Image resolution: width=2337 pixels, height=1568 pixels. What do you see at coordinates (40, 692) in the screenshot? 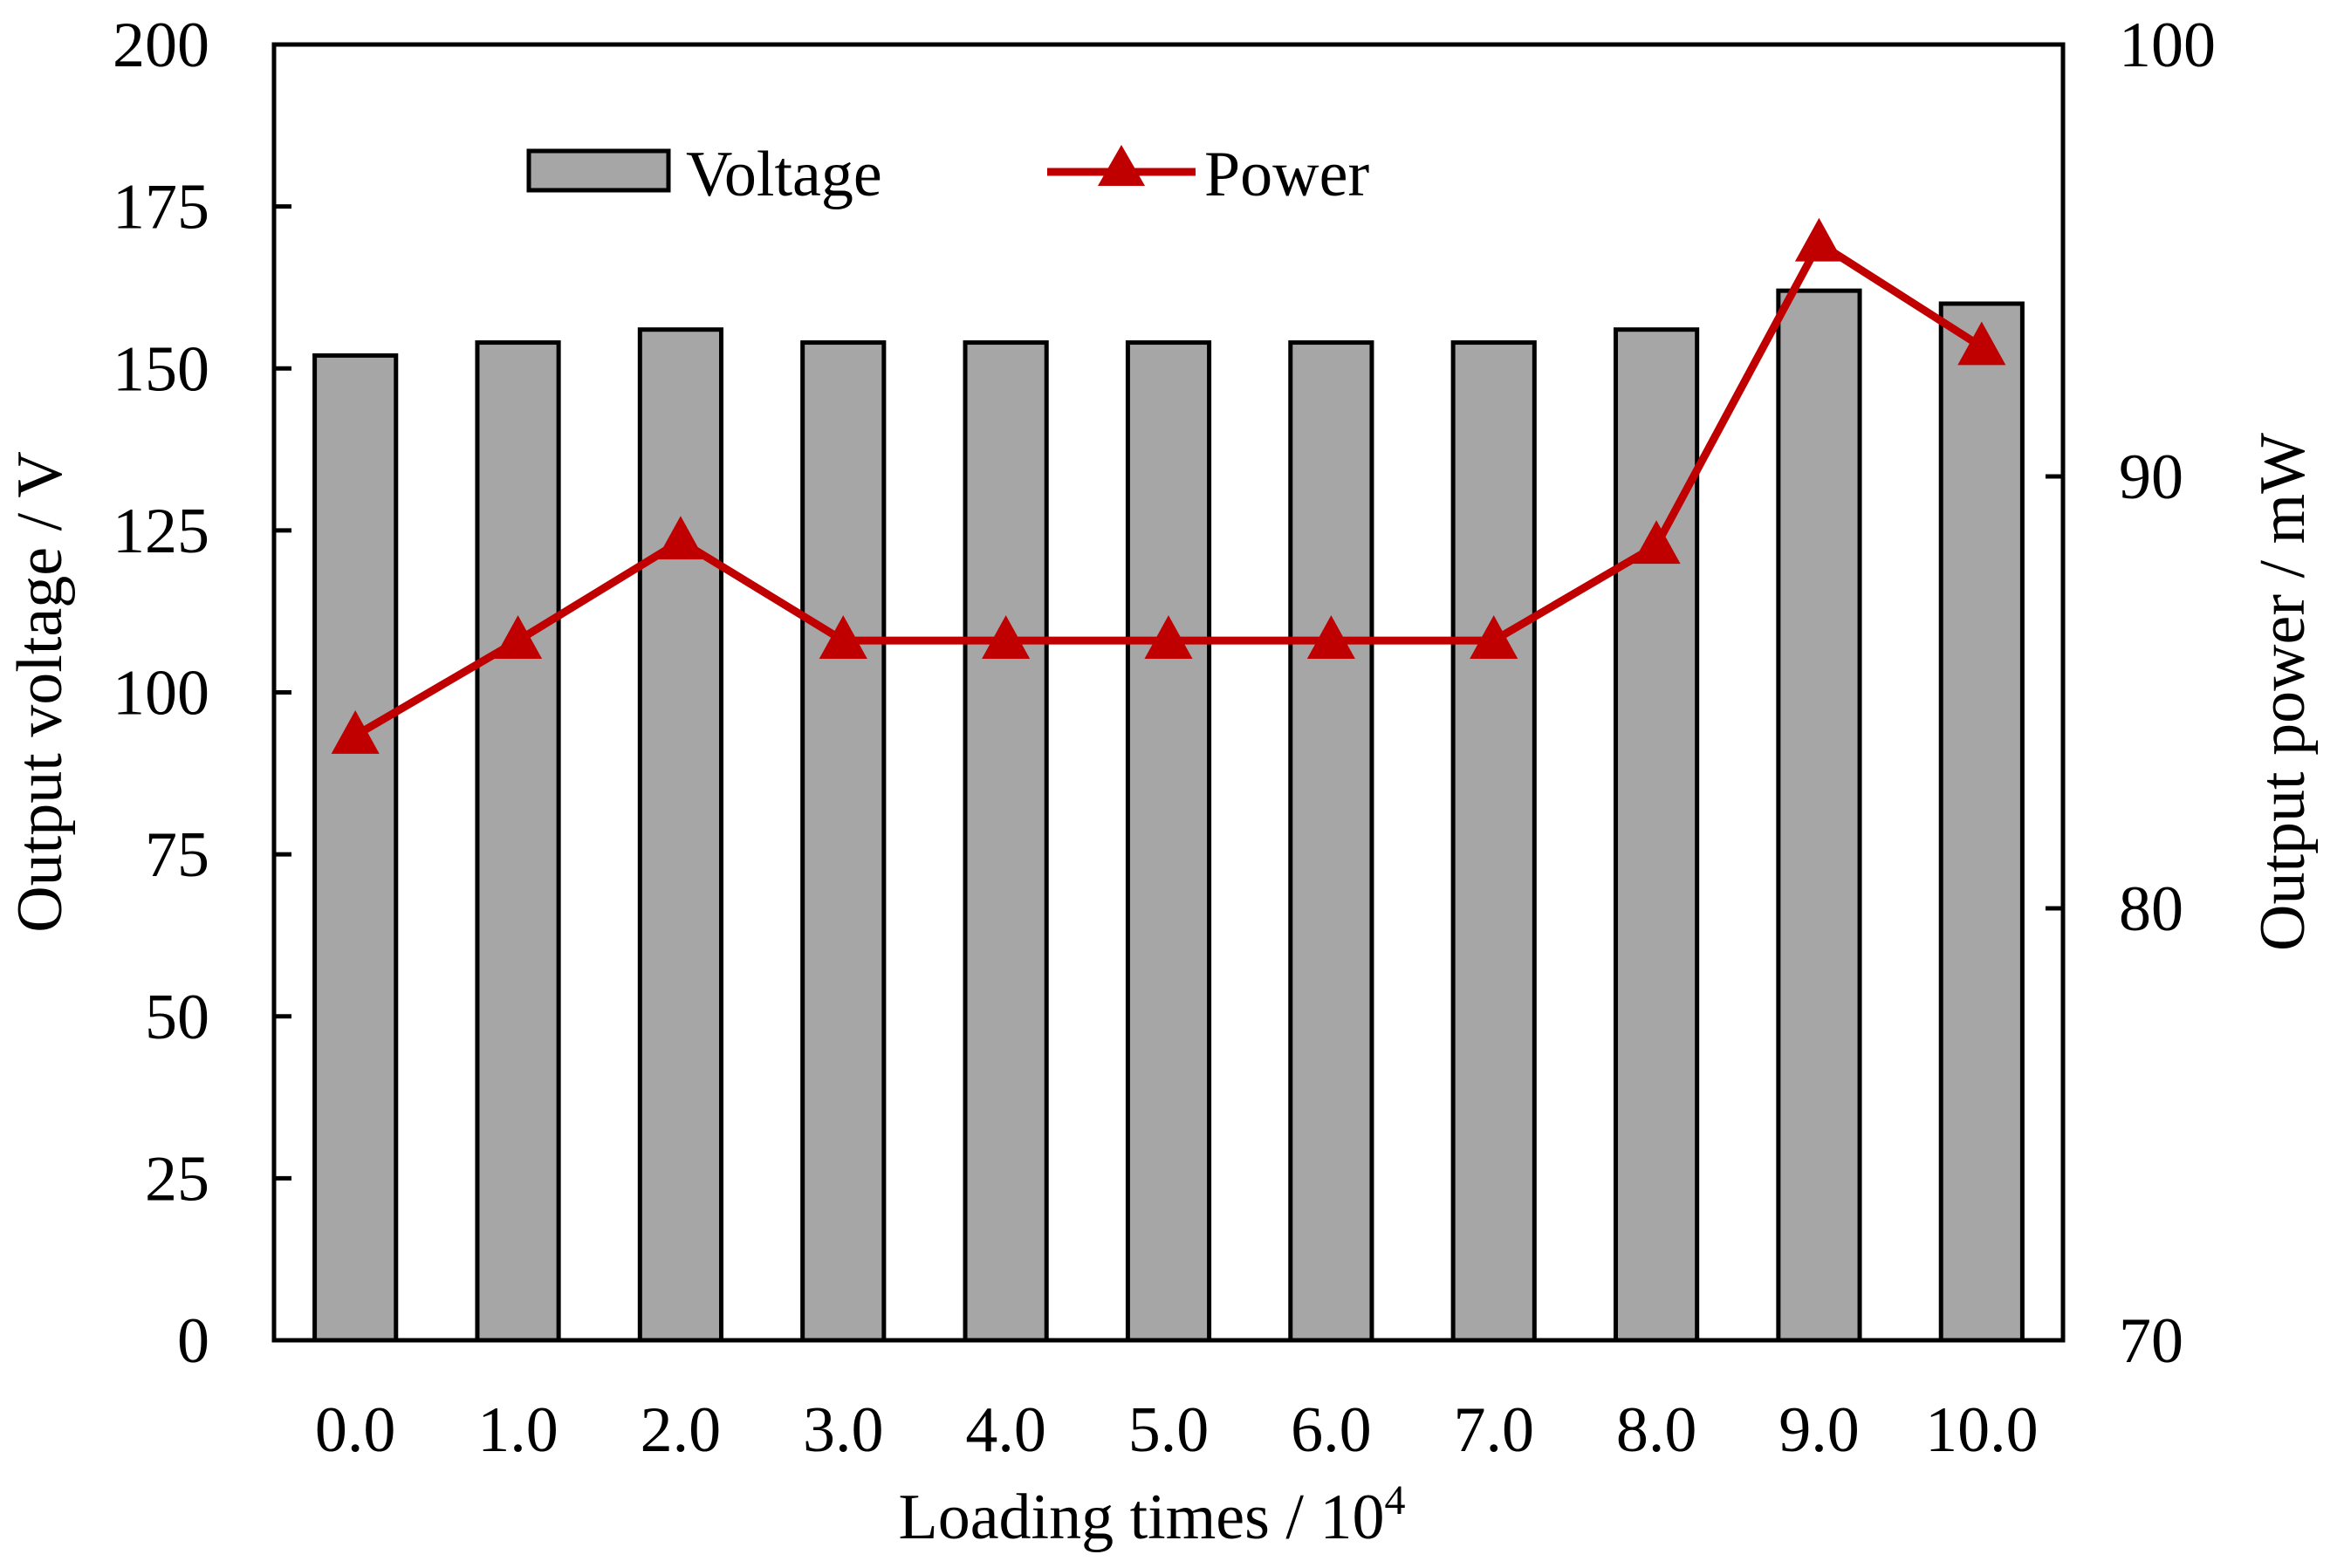
I see `y-axis-title: Output voltage / V` at bounding box center [40, 692].